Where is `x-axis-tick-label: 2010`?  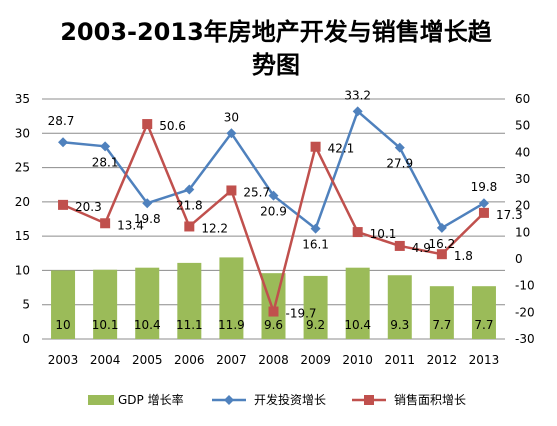
x-axis-tick-label: 2010 is located at coordinates (357, 360).